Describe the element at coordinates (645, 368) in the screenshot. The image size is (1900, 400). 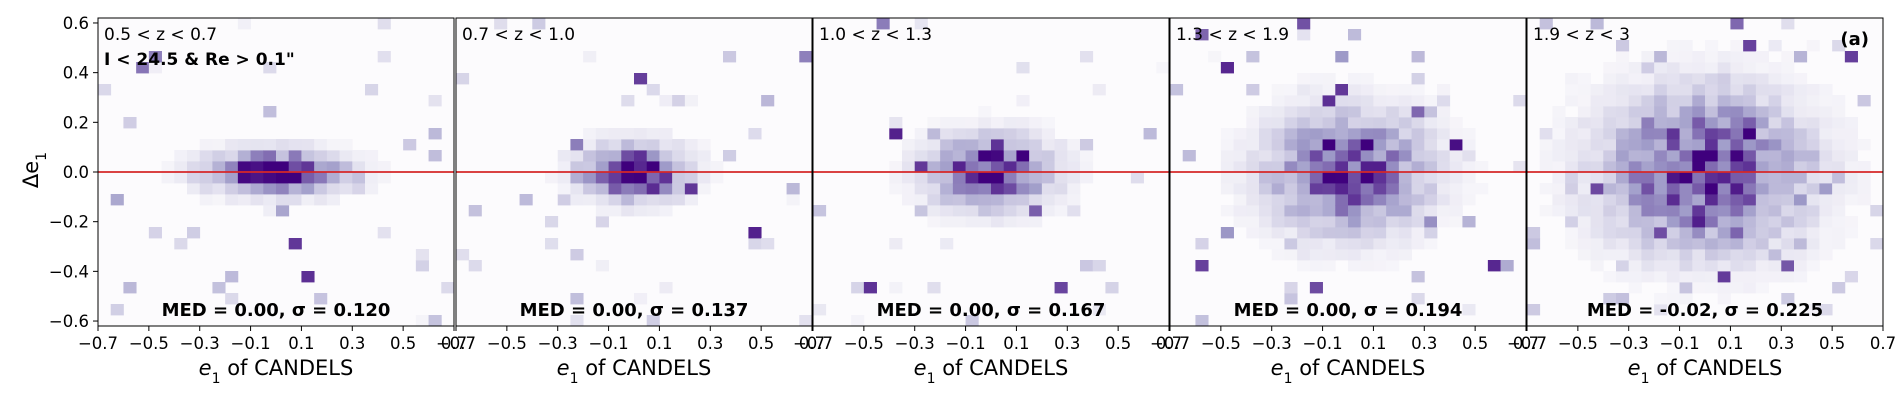
I see `x-axis-label-text: of CANDELS` at that location.